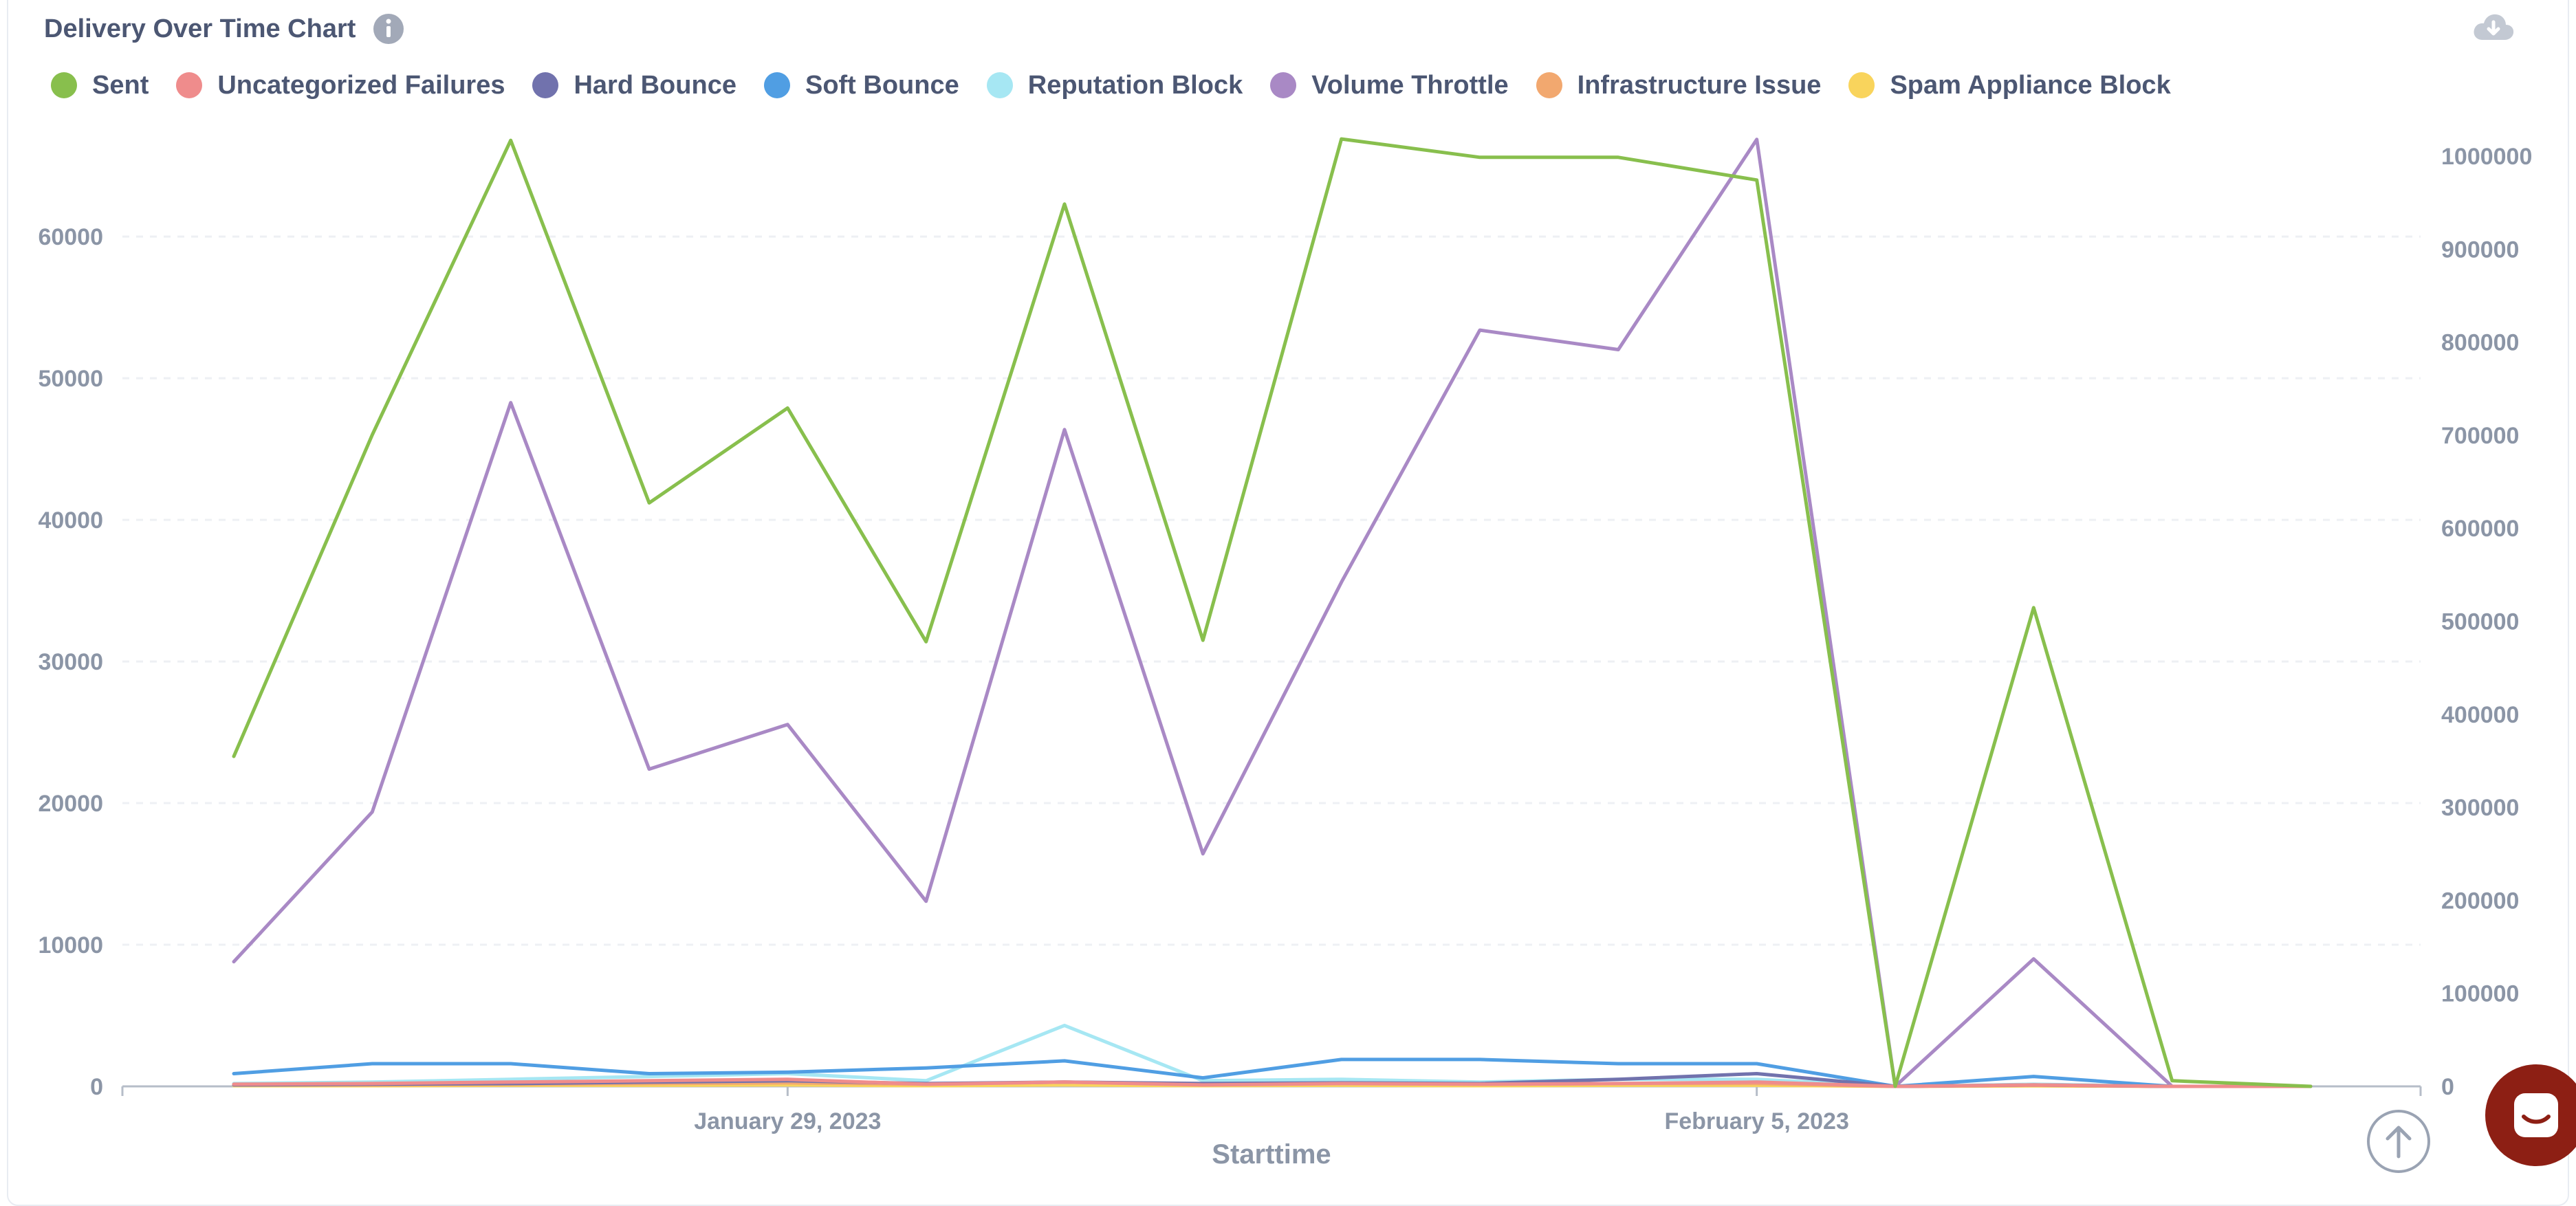  What do you see at coordinates (1271, 1154) in the screenshot?
I see `x-axis-label: Starttime` at bounding box center [1271, 1154].